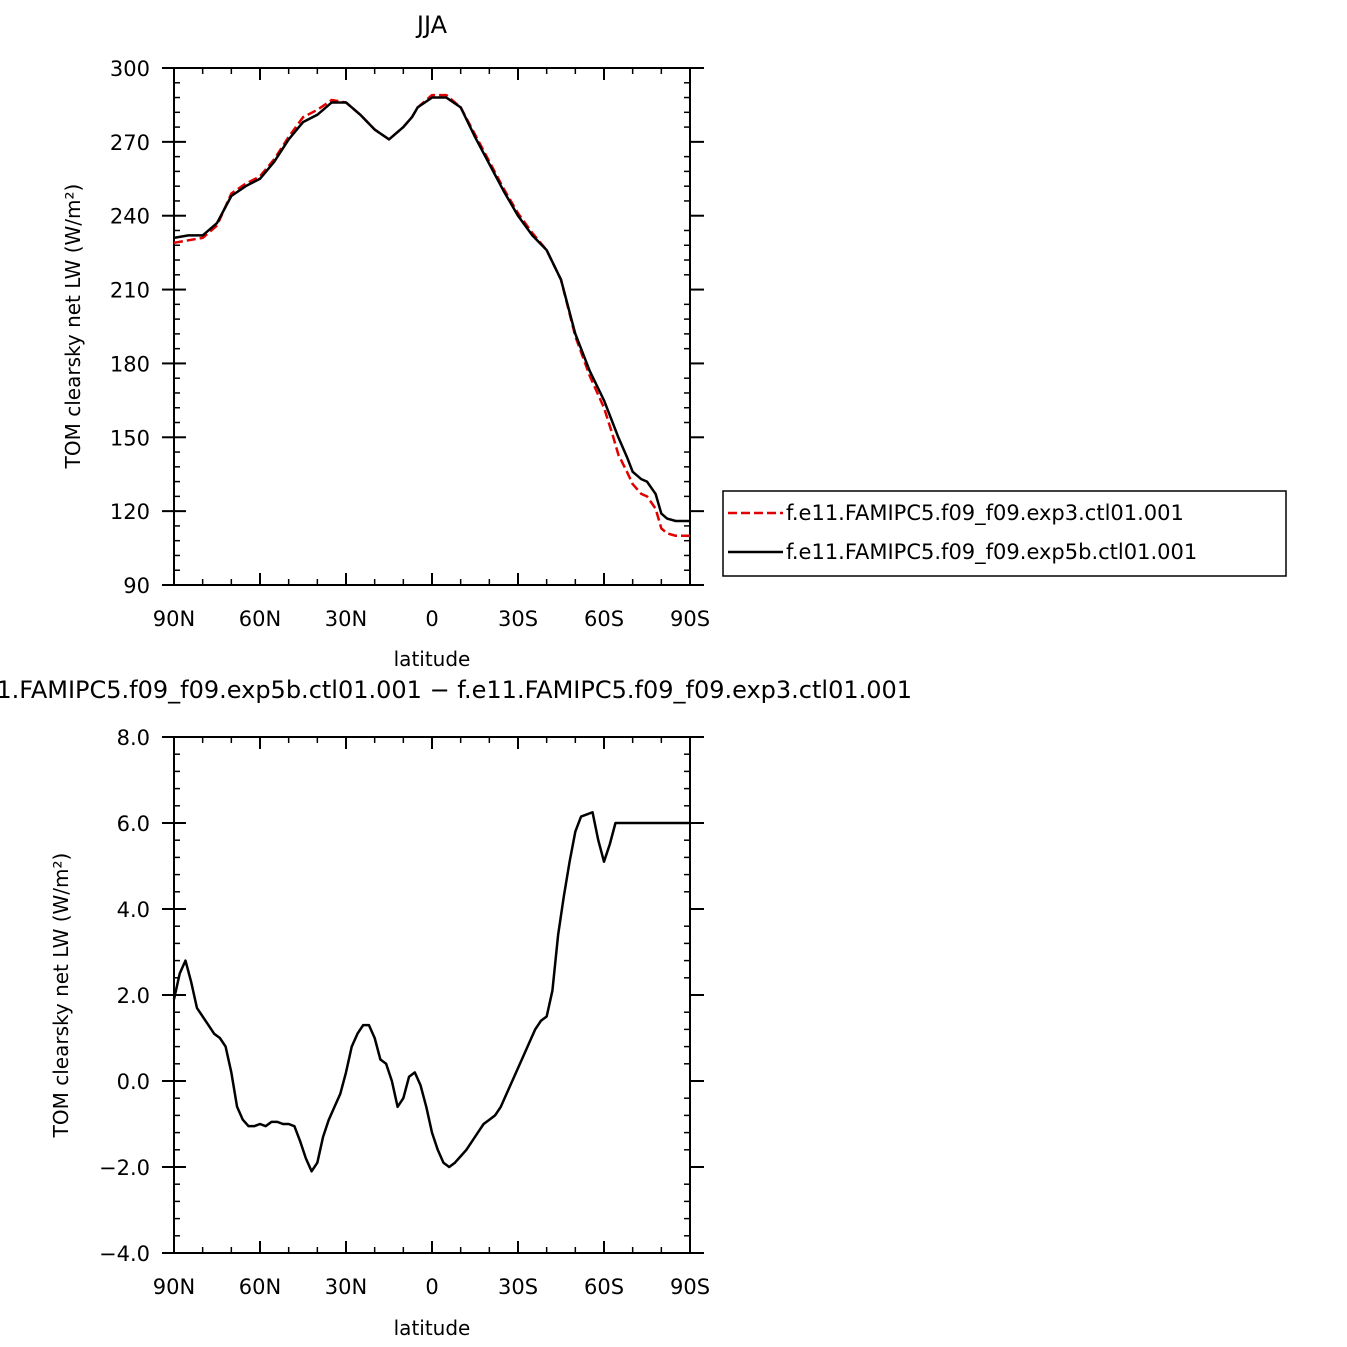  I want to click on y-tick-label: 90, so click(136, 586).